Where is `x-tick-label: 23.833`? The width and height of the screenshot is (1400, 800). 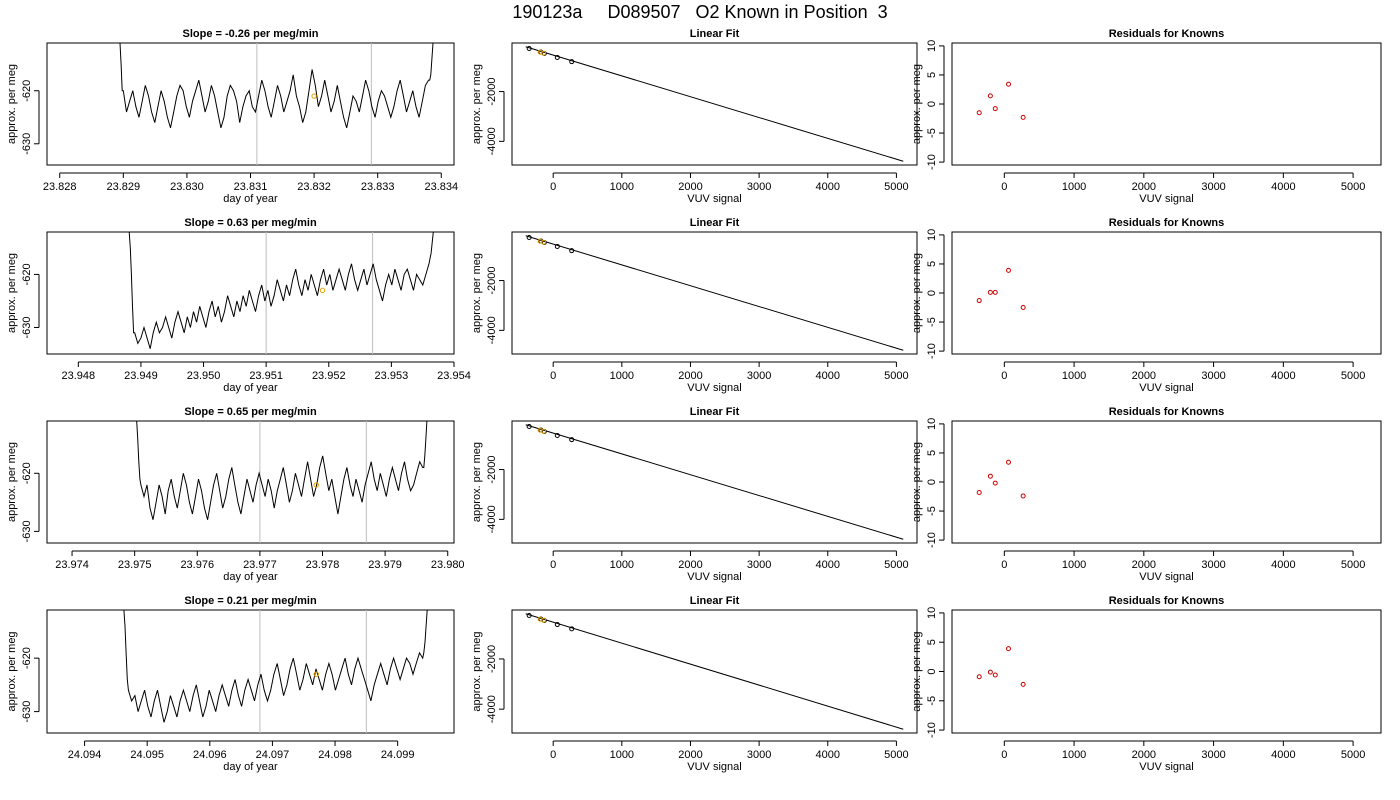
x-tick-label: 23.833 is located at coordinates (378, 187).